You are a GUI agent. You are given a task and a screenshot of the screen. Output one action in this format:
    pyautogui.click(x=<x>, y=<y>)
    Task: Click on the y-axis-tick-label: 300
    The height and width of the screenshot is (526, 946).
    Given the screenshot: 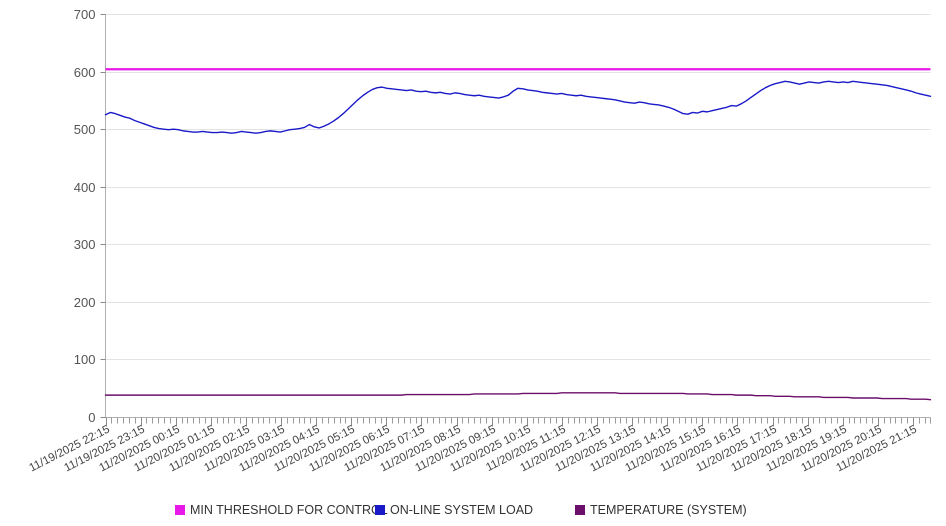 What is the action you would take?
    pyautogui.click(x=85, y=244)
    